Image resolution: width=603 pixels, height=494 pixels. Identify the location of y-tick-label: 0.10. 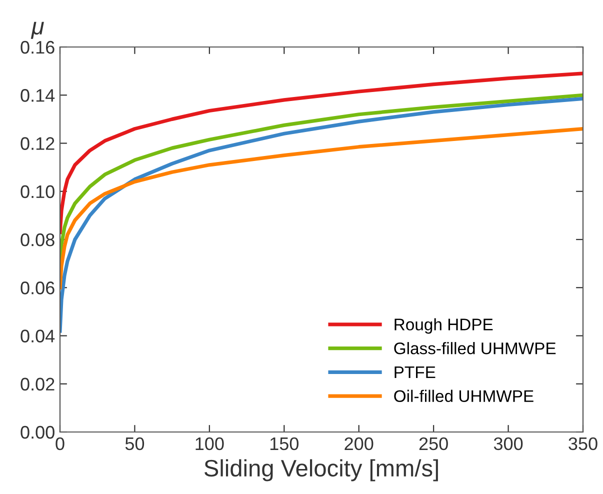
(37, 191).